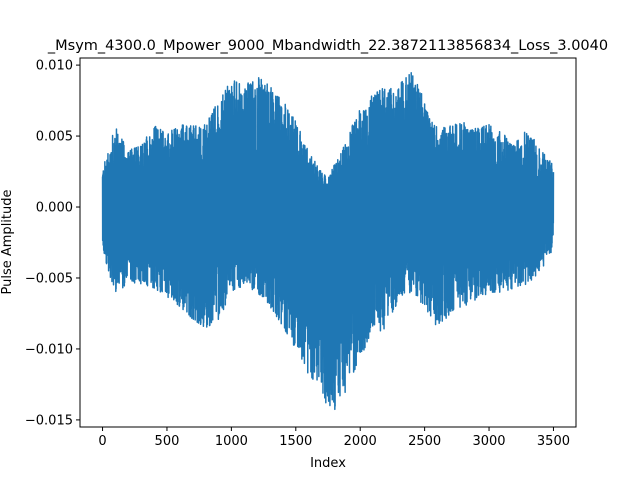 Image resolution: width=640 pixels, height=480 pixels. Describe the element at coordinates (49, 420) in the screenshot. I see `y-tick-label: −0.015` at that location.